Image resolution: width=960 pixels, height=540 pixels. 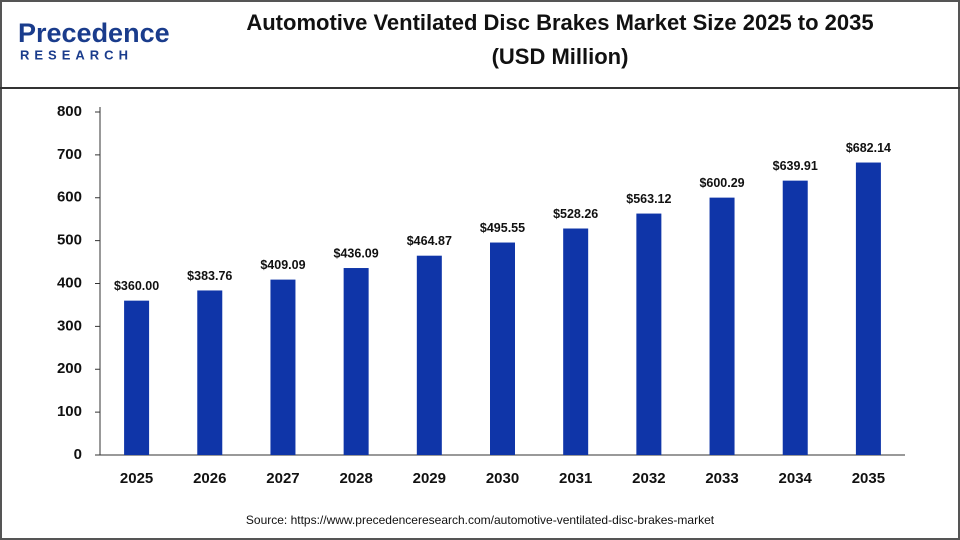 I want to click on x-tick-label: 2026, so click(x=209, y=478).